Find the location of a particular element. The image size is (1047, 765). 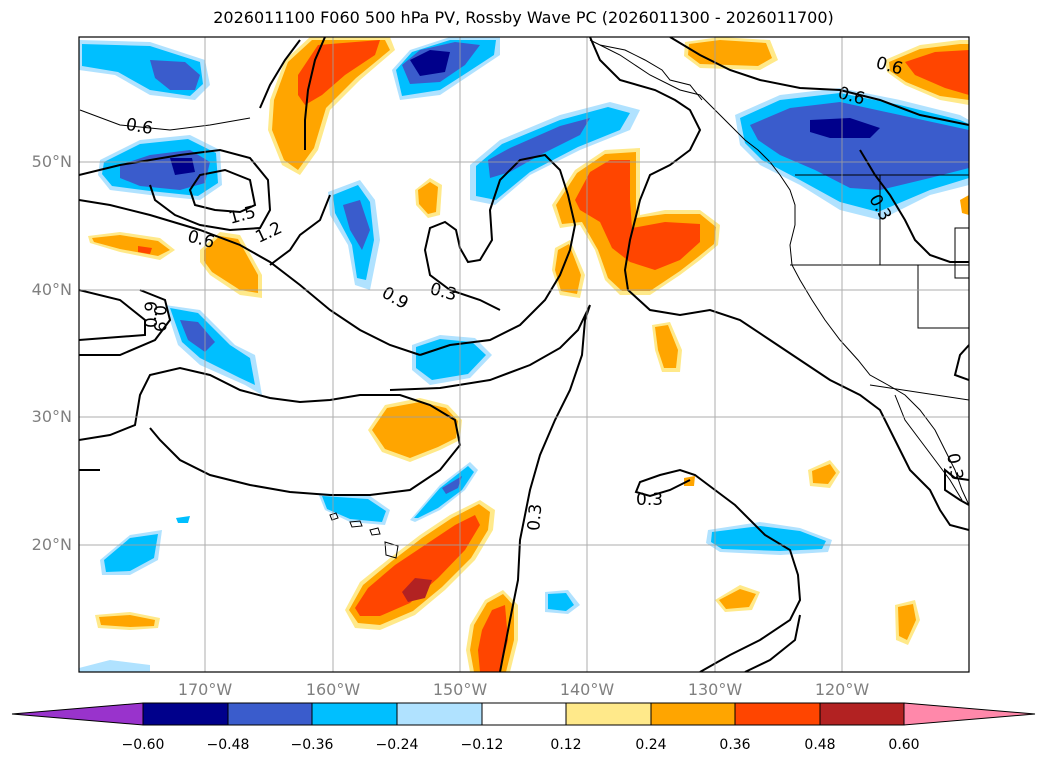

colorbar-tick-label: −0.36 is located at coordinates (312, 745).